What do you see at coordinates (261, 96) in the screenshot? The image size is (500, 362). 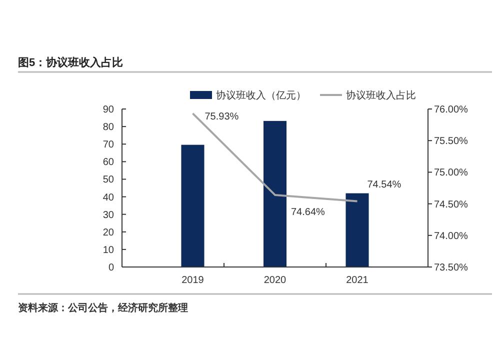 I see `legend-label: 协议班收入（亿元）` at bounding box center [261, 96].